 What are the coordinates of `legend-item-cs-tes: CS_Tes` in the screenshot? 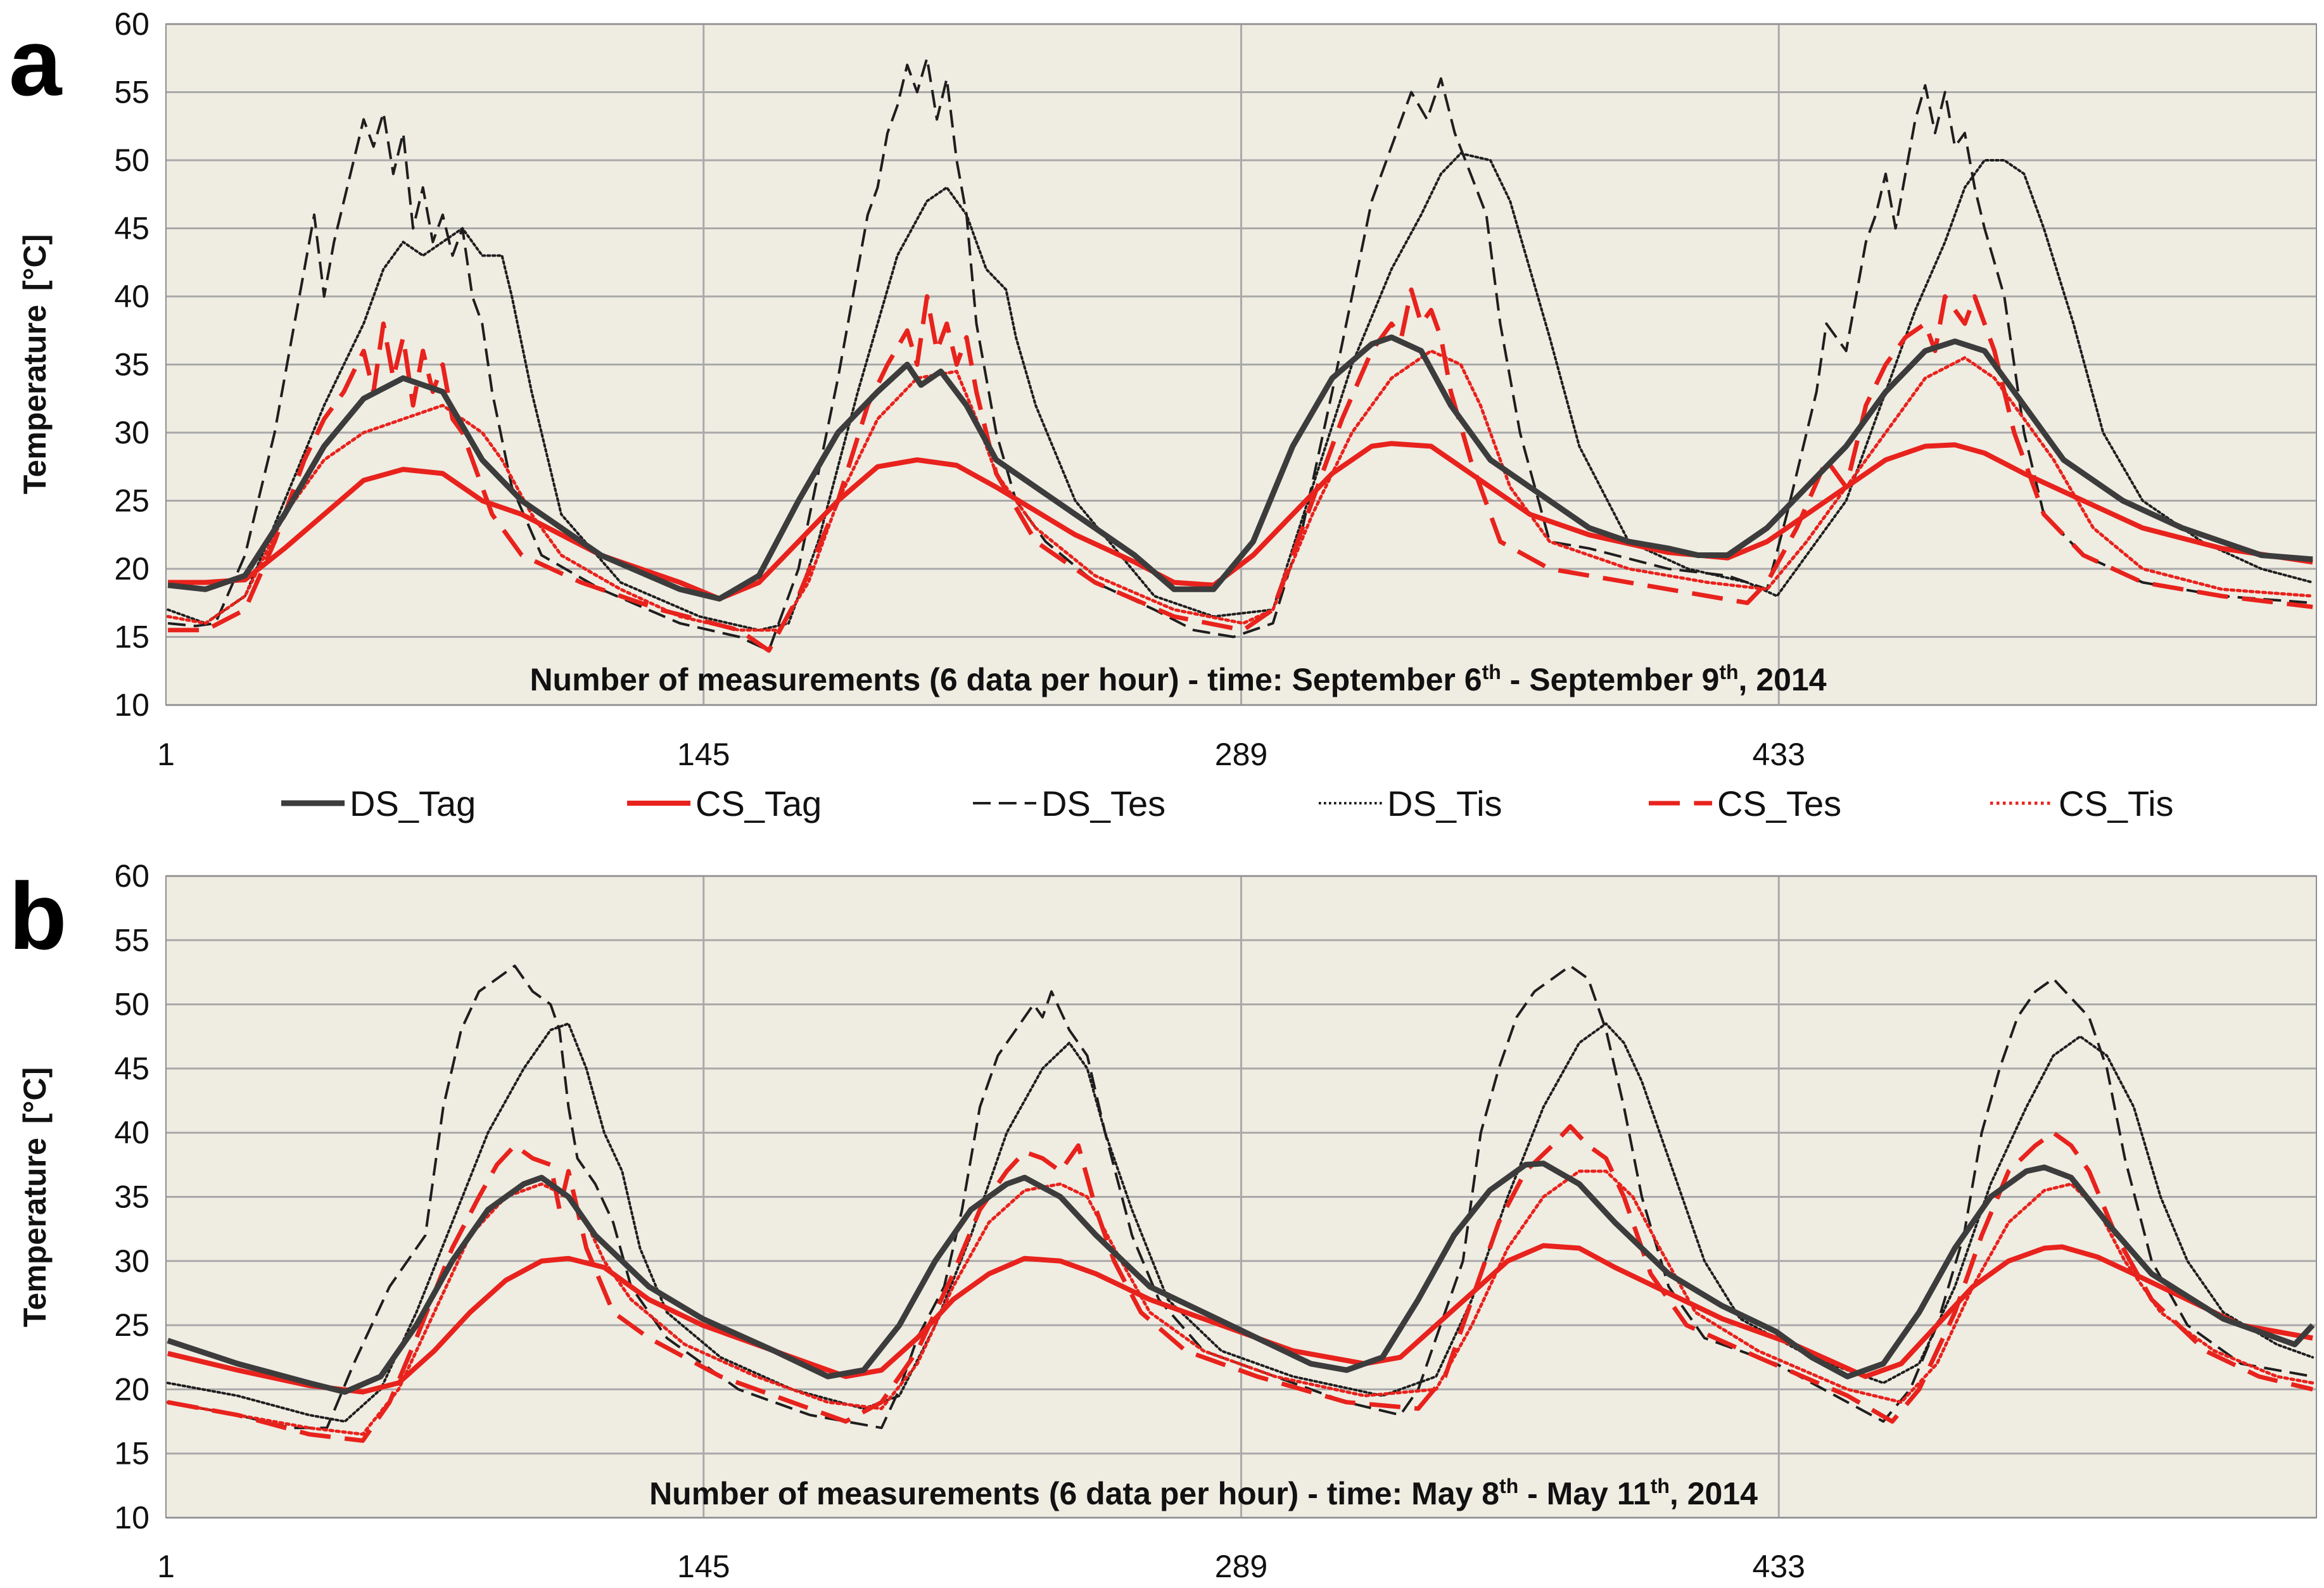 It's located at (1745, 803).